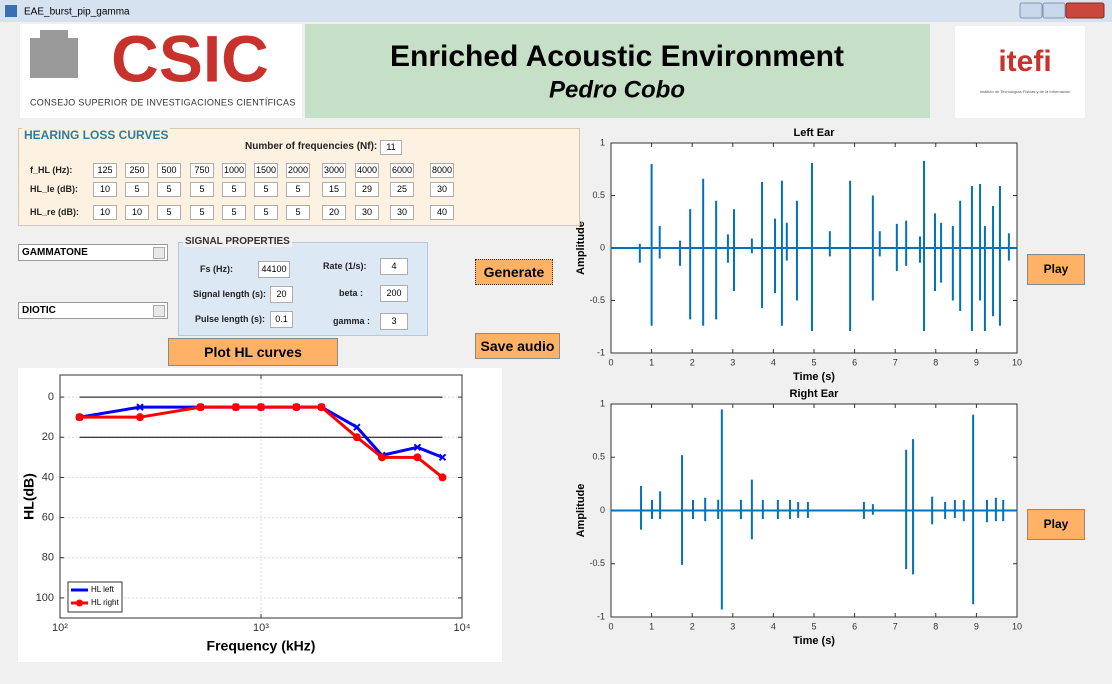 The width and height of the screenshot is (1112, 684). Describe the element at coordinates (617, 56) in the screenshot. I see `app-title: Enriched Acoustic Environment` at that location.